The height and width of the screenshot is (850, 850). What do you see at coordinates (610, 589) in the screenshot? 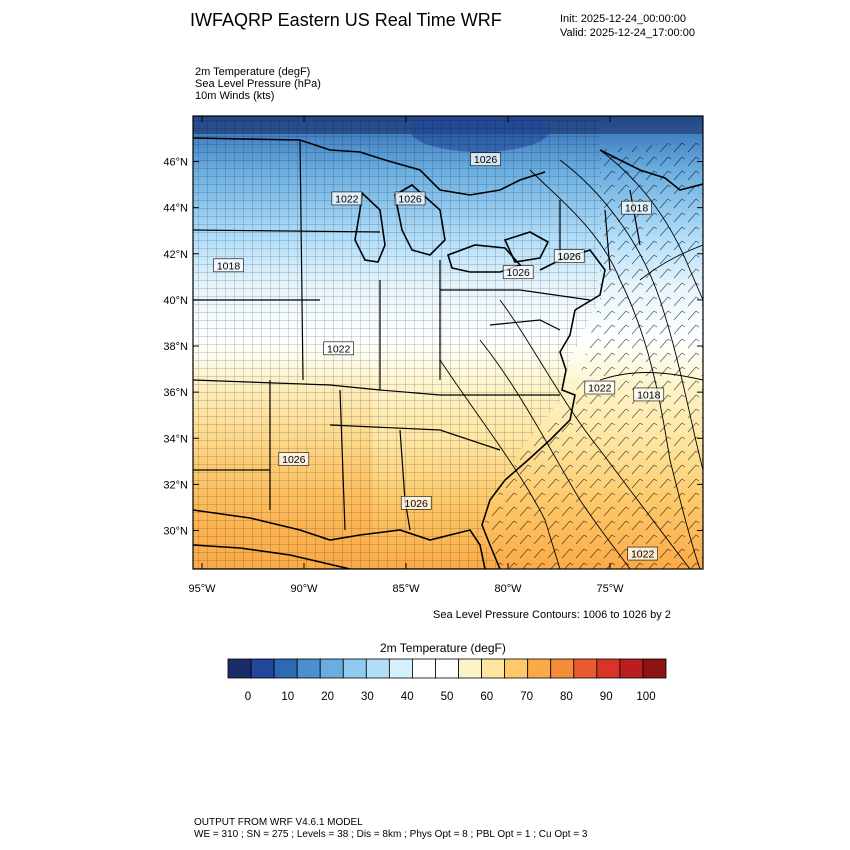
I see `lon-tick-label: 75°W` at bounding box center [610, 589].